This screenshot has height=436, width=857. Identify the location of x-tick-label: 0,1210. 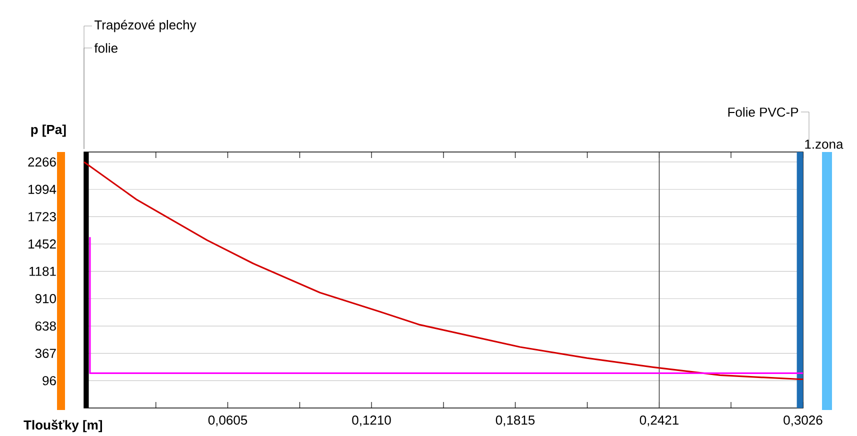
(371, 421).